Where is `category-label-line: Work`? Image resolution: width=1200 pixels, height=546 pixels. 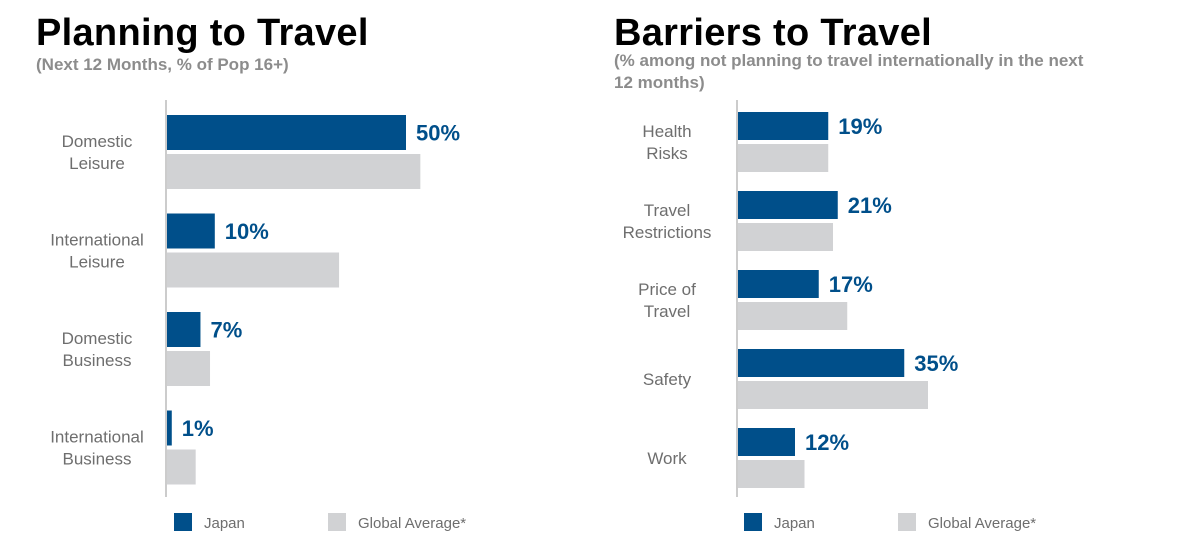
category-label-line: Work is located at coordinates (667, 458).